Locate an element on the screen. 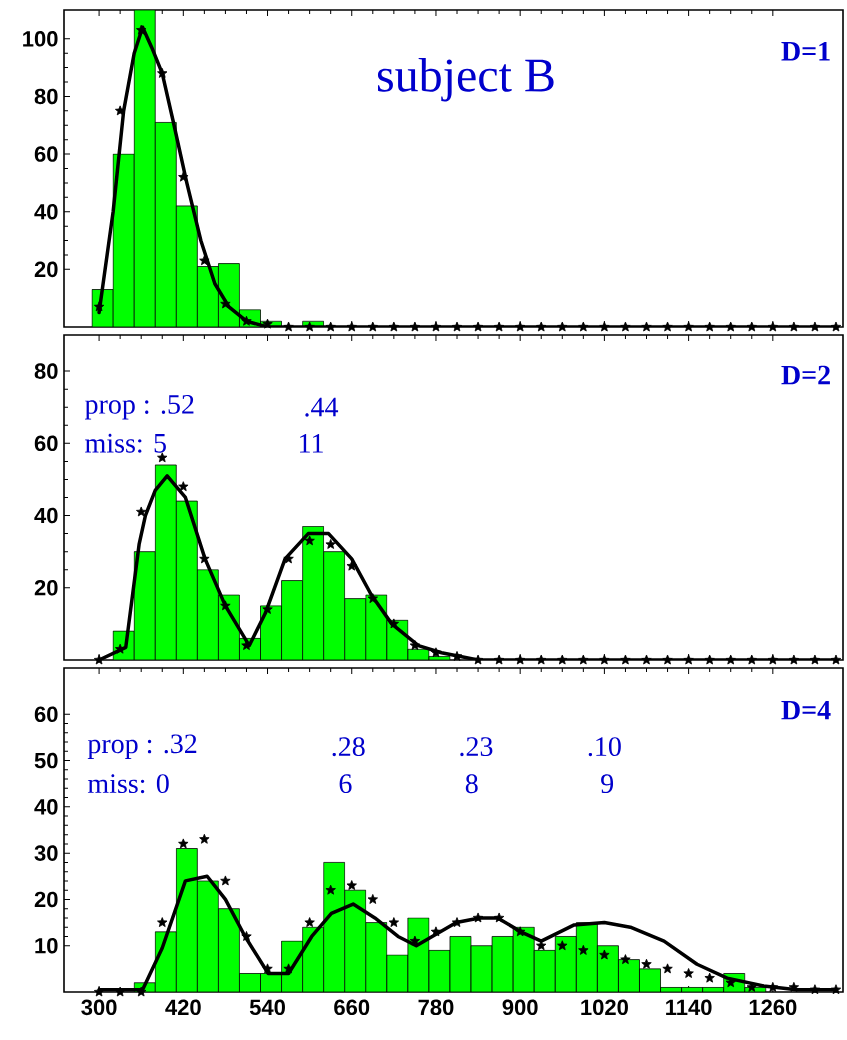  annotation: D=4 is located at coordinates (806, 710).